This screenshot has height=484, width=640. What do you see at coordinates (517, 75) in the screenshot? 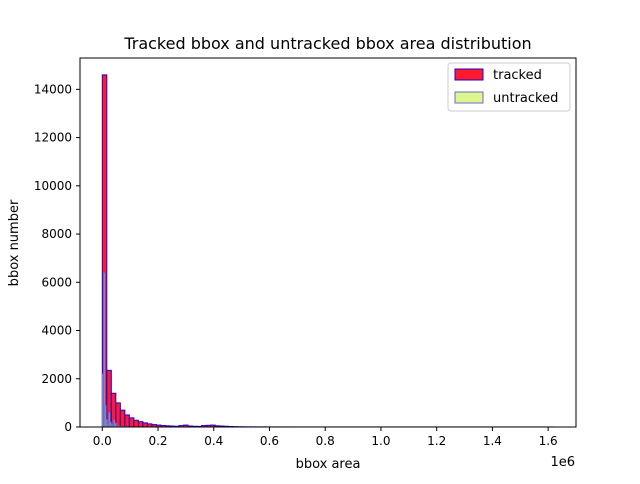
I see `legend-label-tracked: tracked` at bounding box center [517, 75].